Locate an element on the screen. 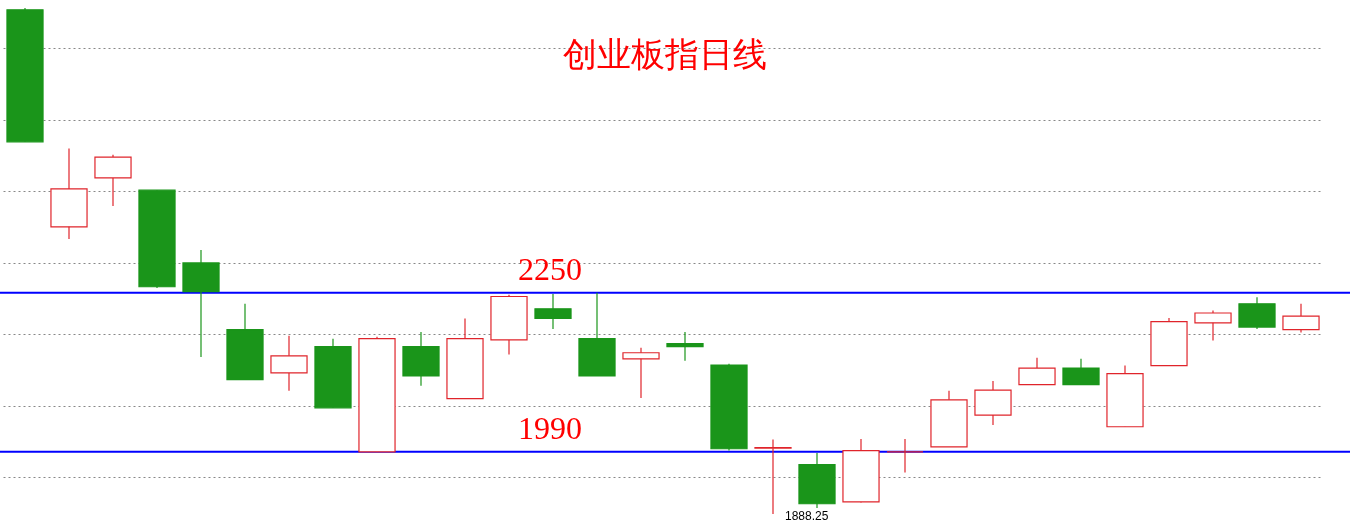  annotation: 1888.25 is located at coordinates (807, 516).